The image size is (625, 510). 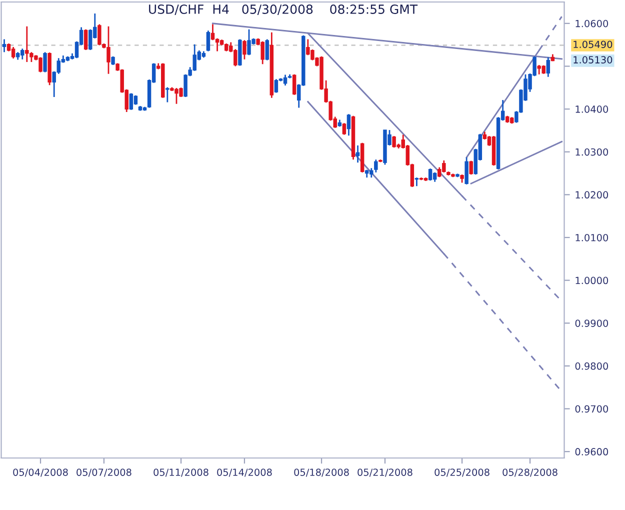 I want to click on y-tick-label: 0.9700, so click(x=591, y=409).